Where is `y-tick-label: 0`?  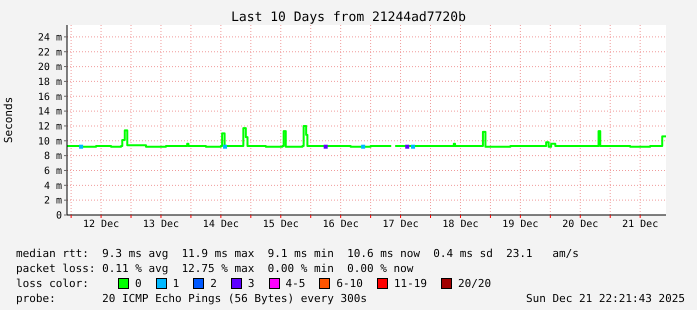 y-tick-label: 0 is located at coordinates (59, 216).